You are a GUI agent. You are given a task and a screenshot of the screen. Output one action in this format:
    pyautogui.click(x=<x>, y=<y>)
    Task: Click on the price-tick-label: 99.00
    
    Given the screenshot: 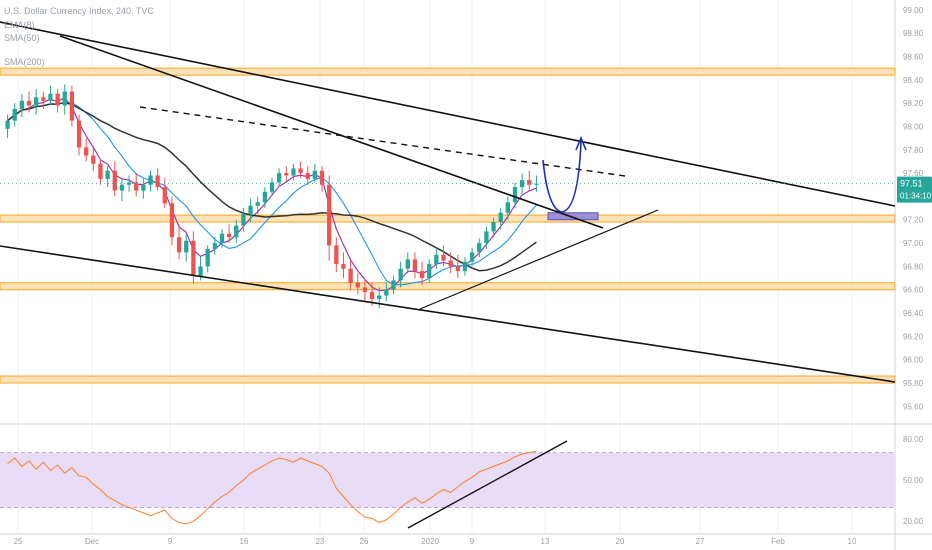 What is the action you would take?
    pyautogui.click(x=913, y=10)
    